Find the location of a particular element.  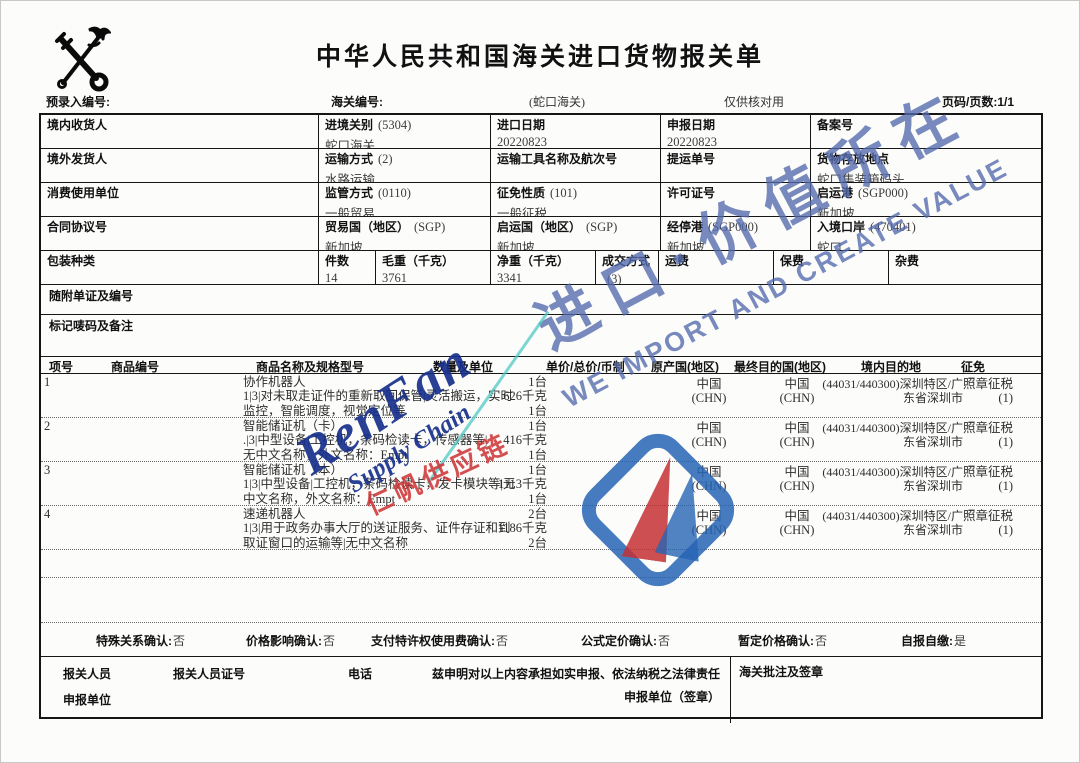

field-overseas-shipper: 境外发货人 is located at coordinates (180, 165).